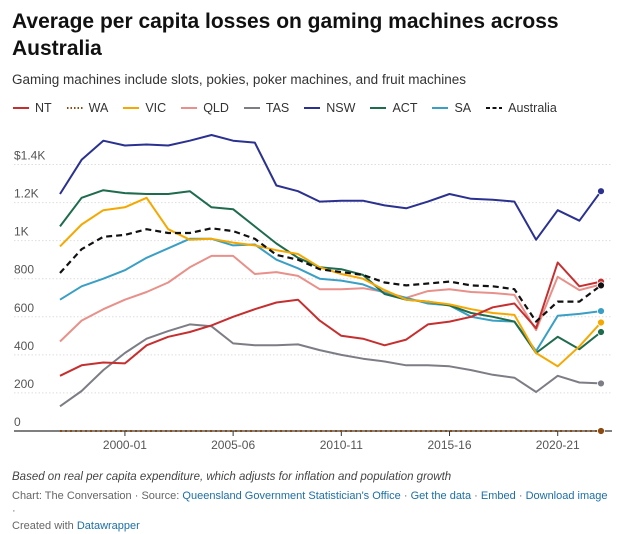 This screenshot has width=625, height=534. What do you see at coordinates (156, 108) in the screenshot?
I see `legend-label: VIC` at bounding box center [156, 108].